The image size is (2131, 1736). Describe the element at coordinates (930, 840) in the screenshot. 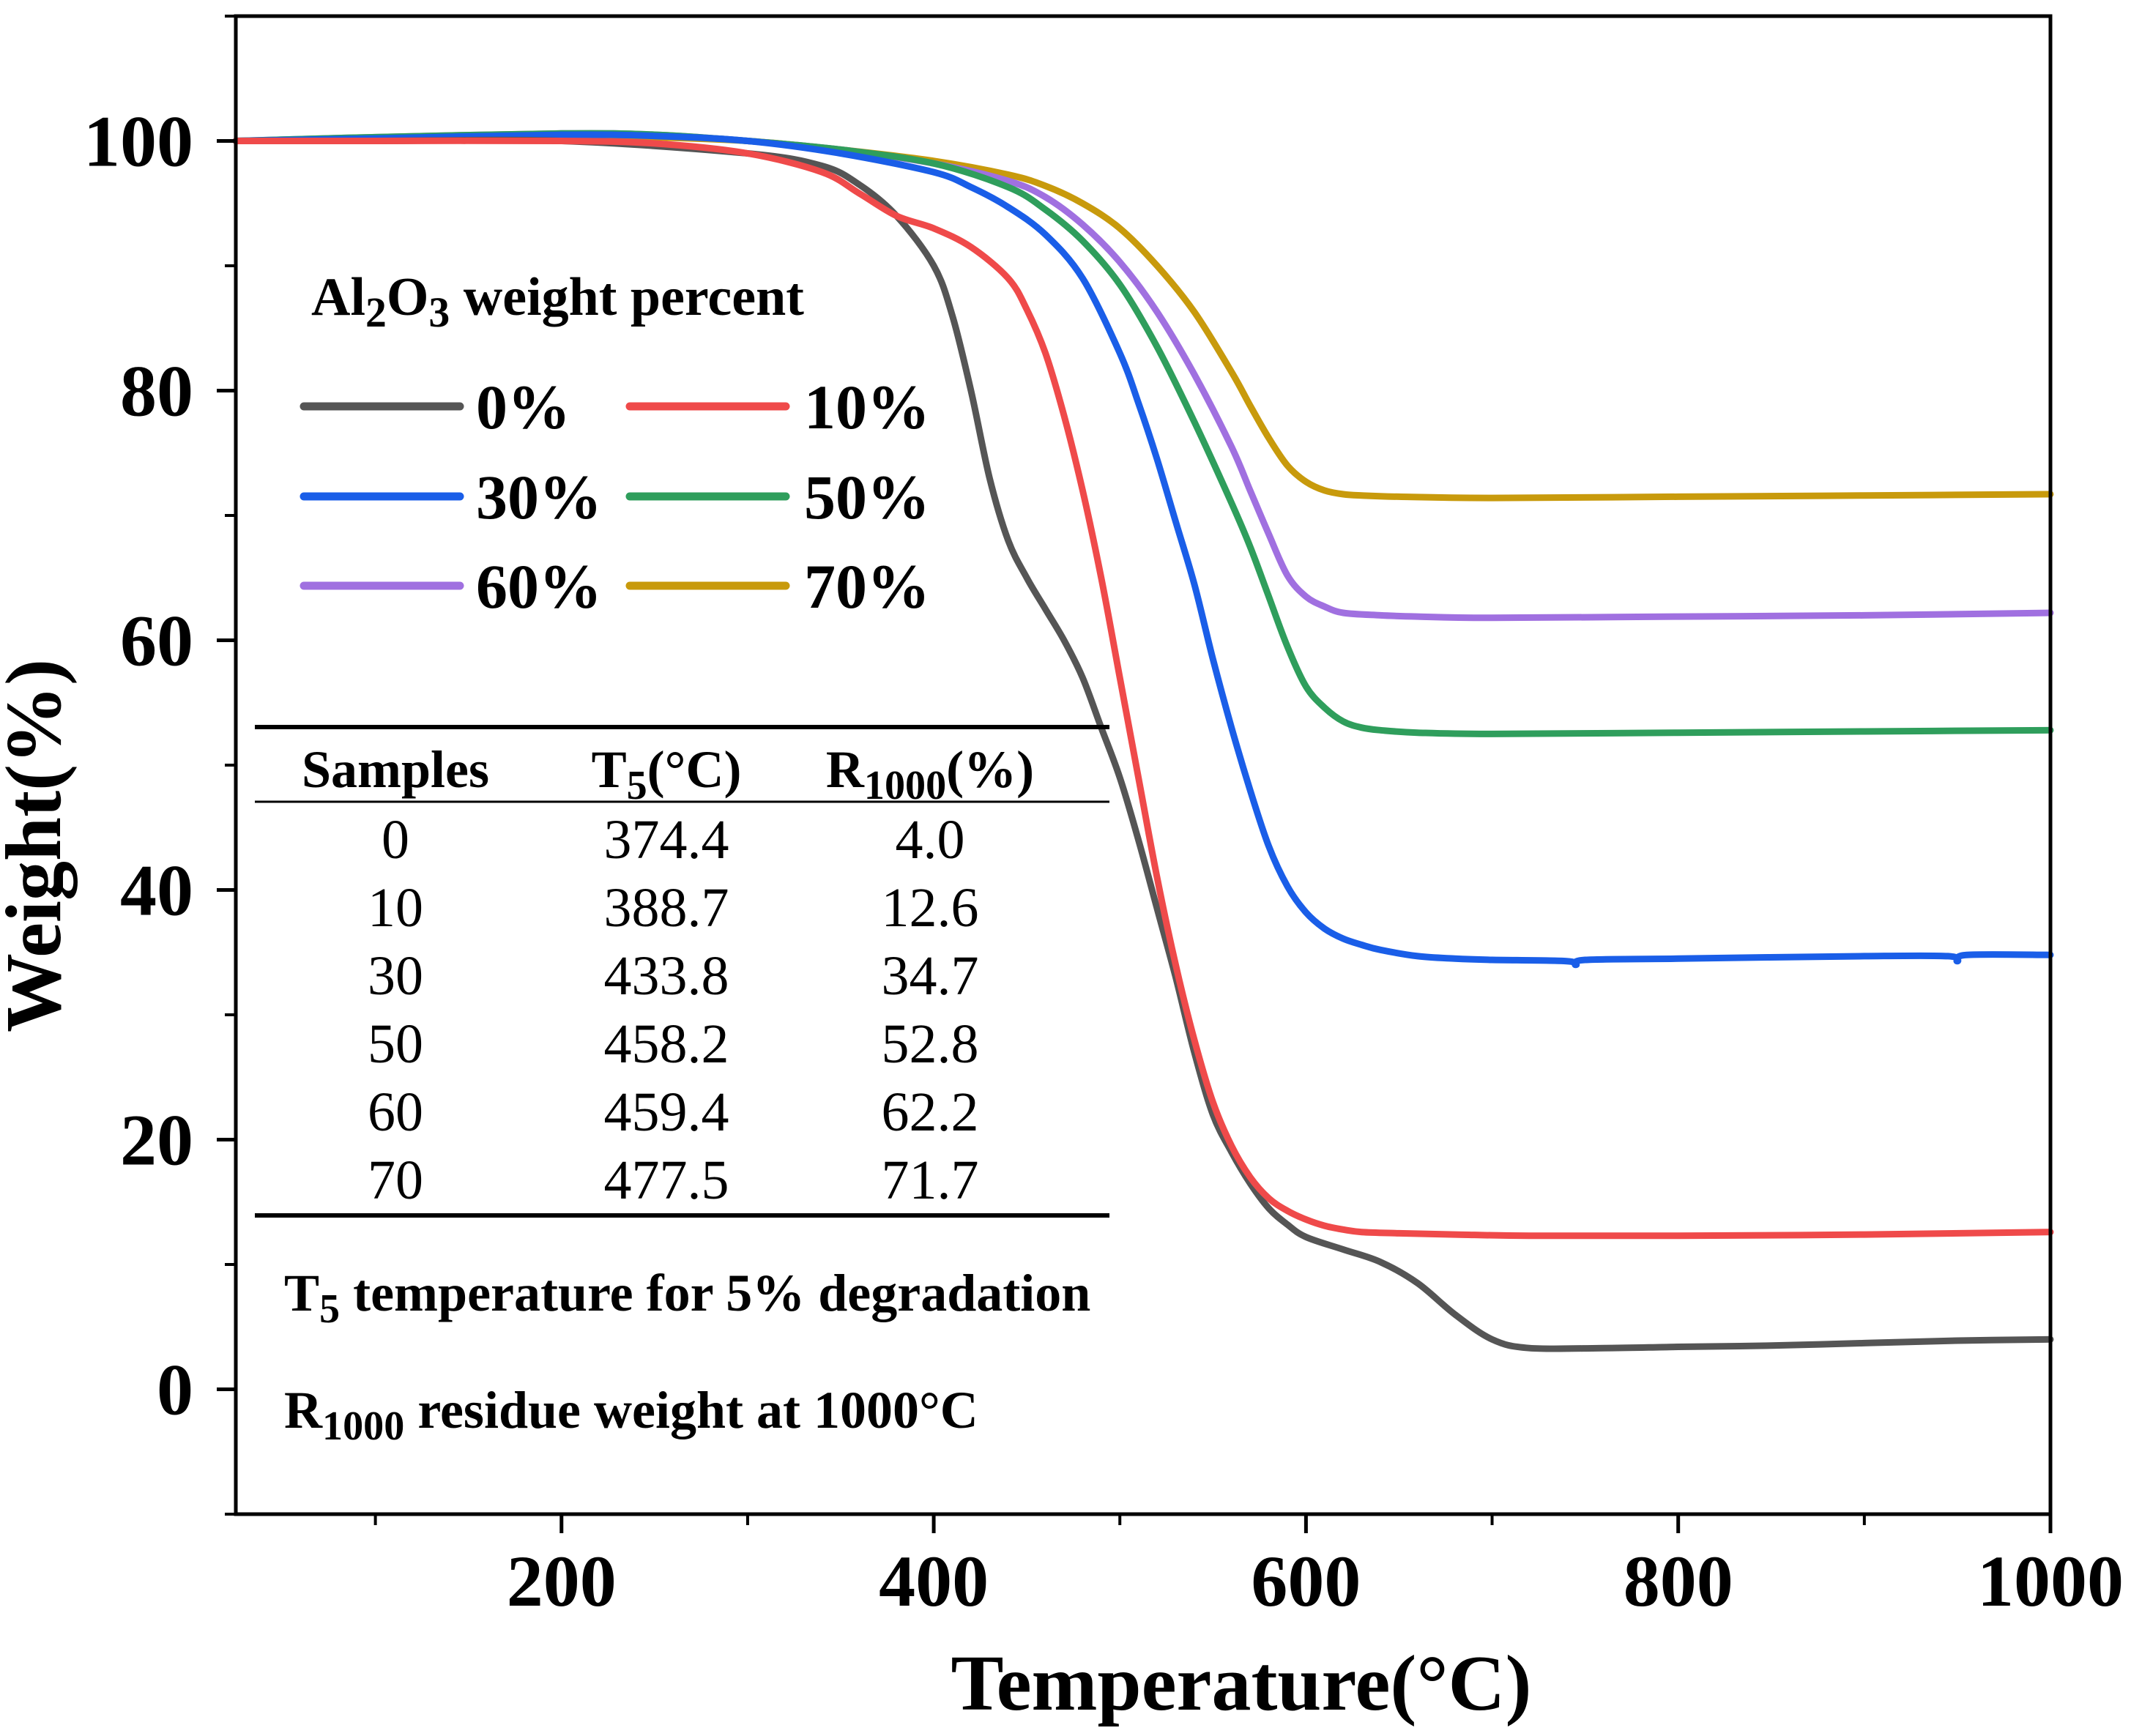

I see `table-cell: 4.0` at that location.